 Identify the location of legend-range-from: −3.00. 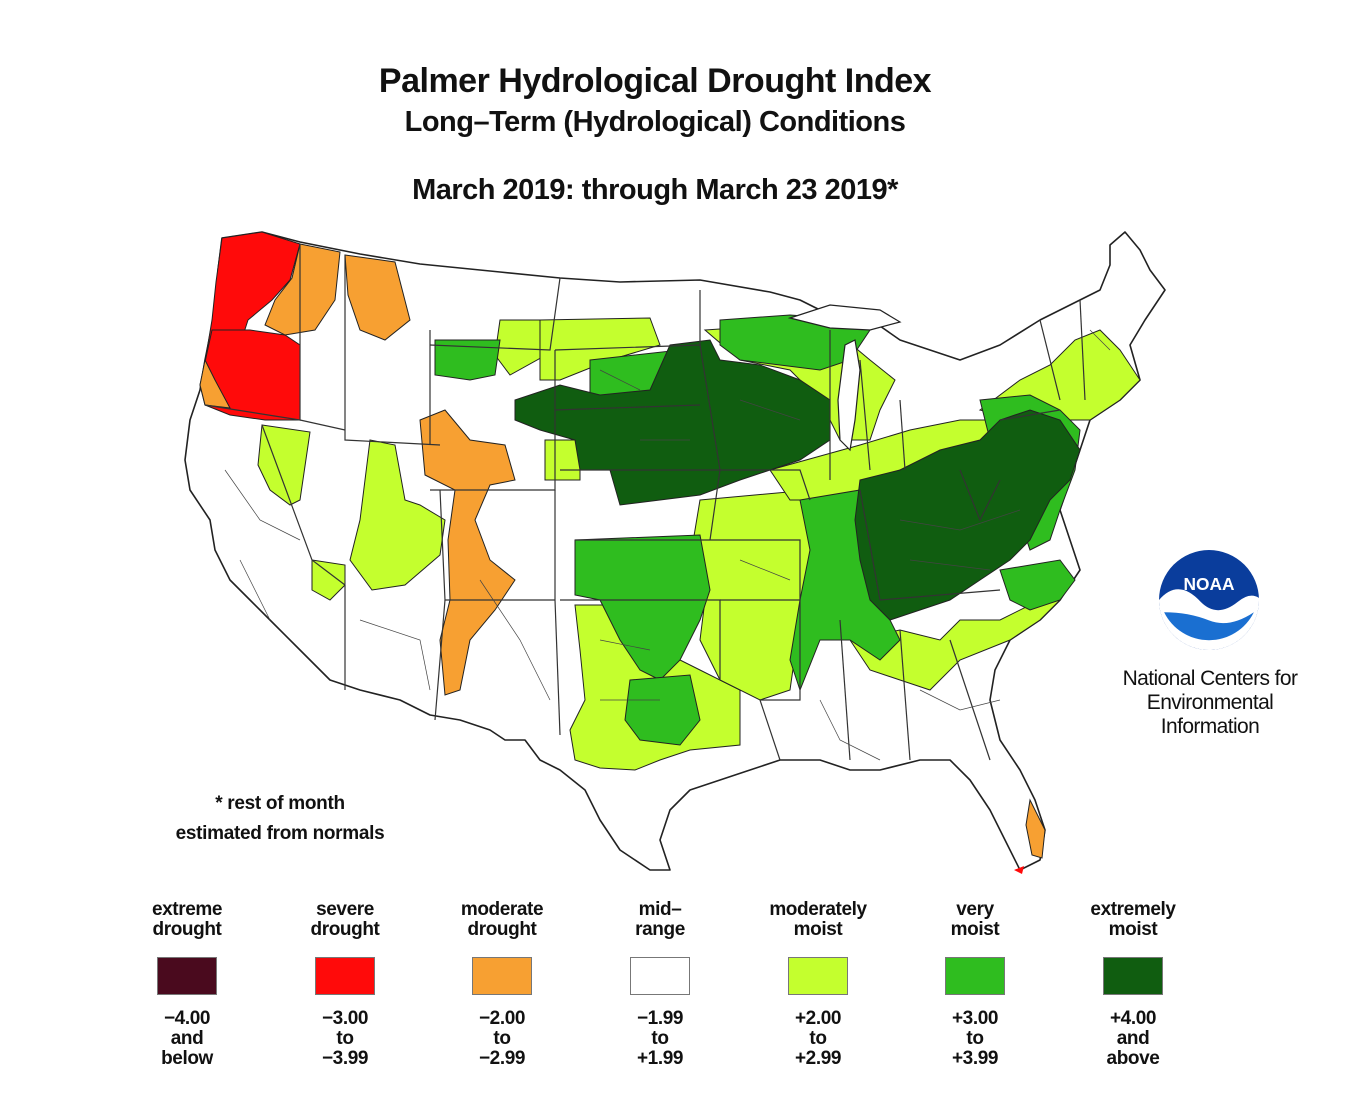
(345, 1018).